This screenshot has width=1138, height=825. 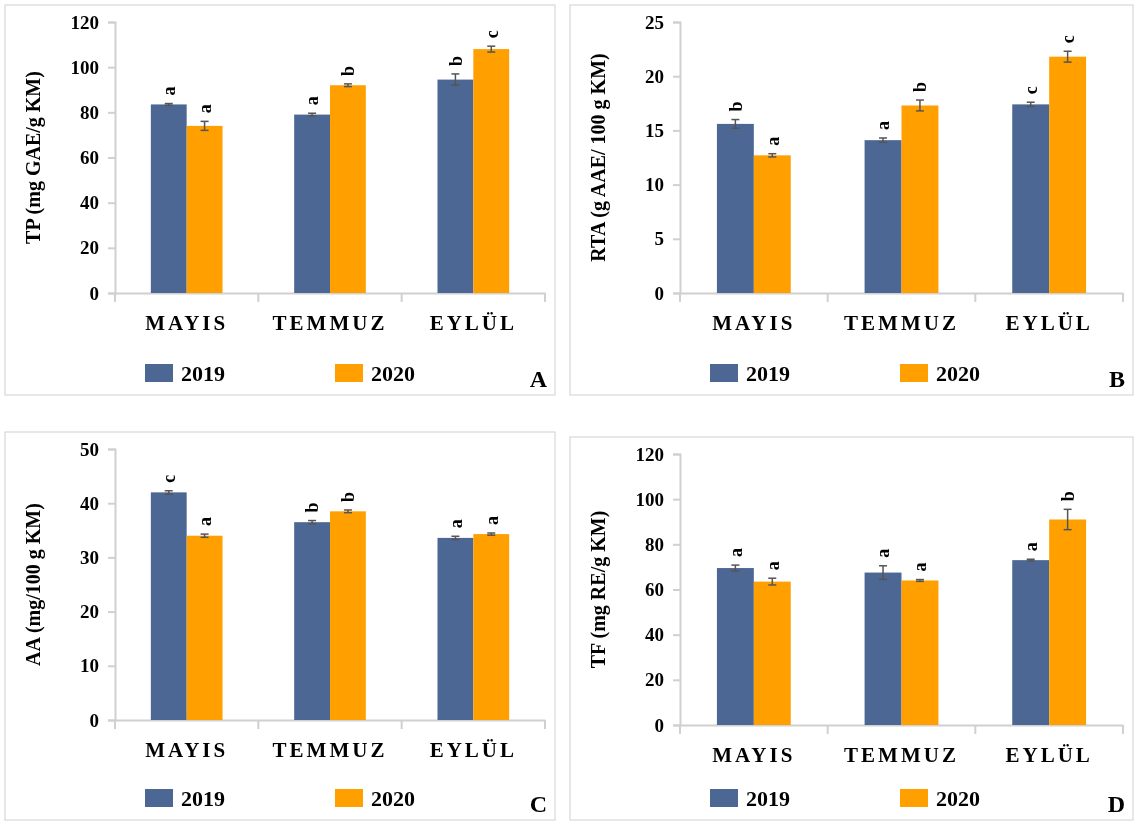 I want to click on y-axis-title: AA (mg/100 g KM), so click(x=33, y=584).